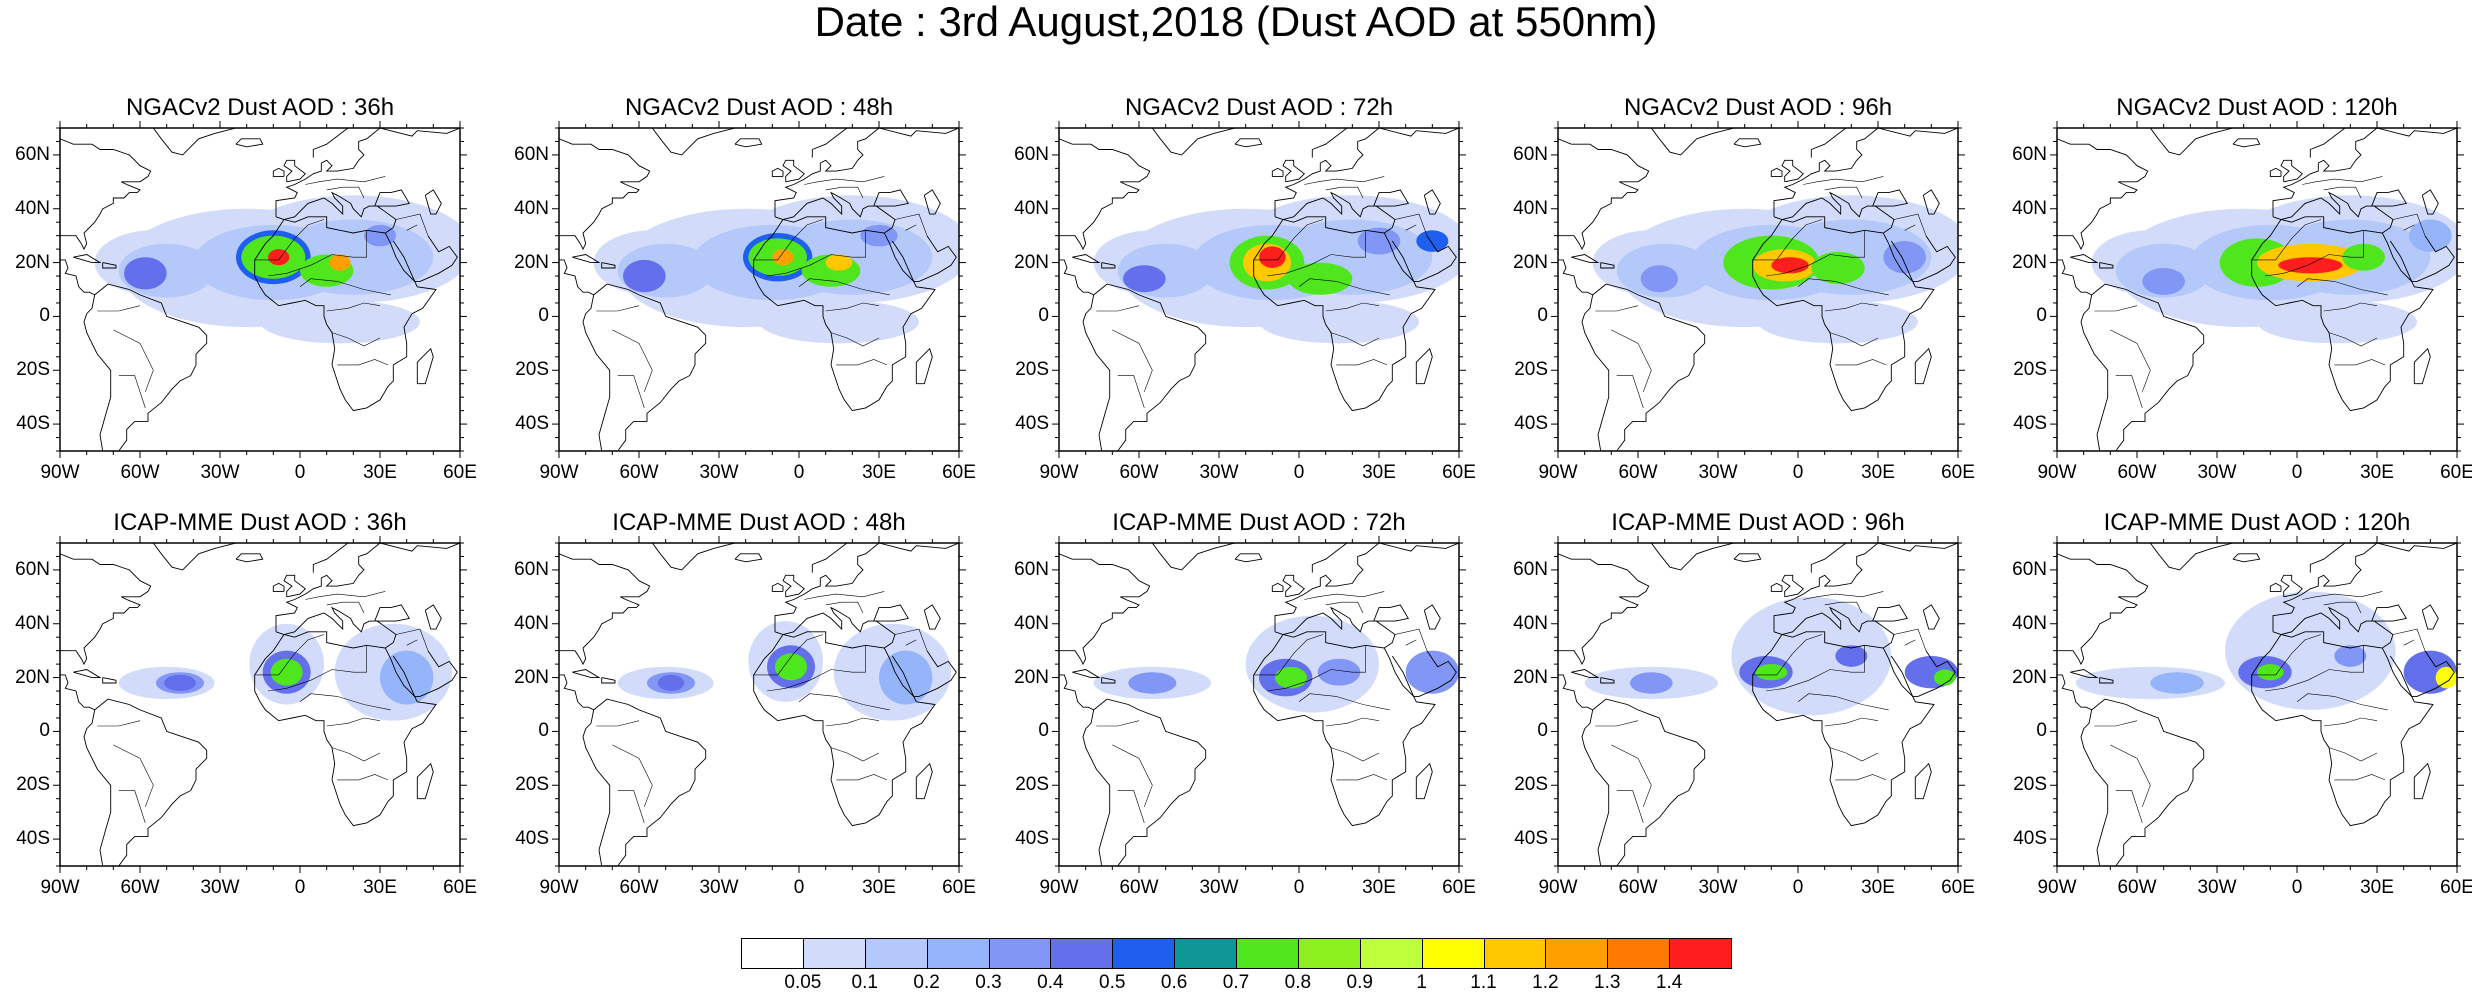 Image resolution: width=2472 pixels, height=995 pixels. I want to click on colorbar-tick-label: 0.7, so click(1236, 982).